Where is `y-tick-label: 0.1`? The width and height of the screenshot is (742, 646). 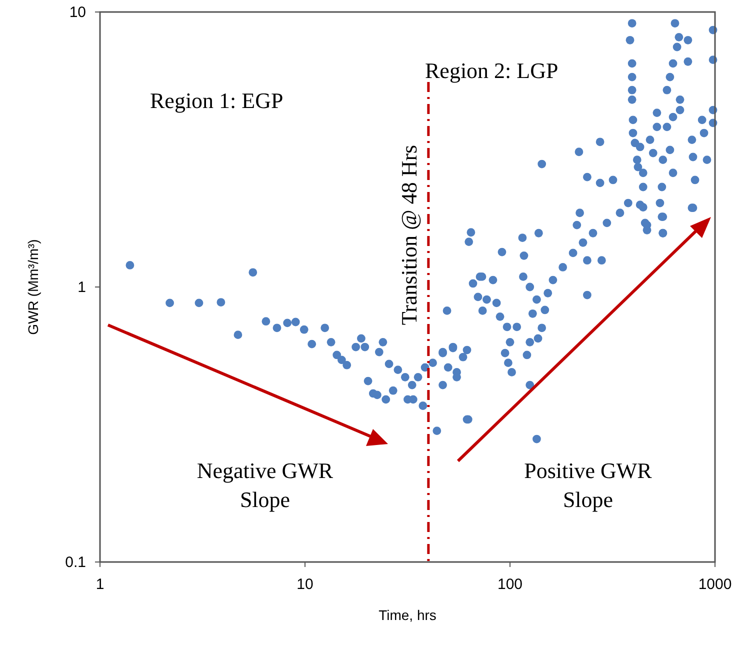
y-tick-label: 0.1 is located at coordinates (75, 562).